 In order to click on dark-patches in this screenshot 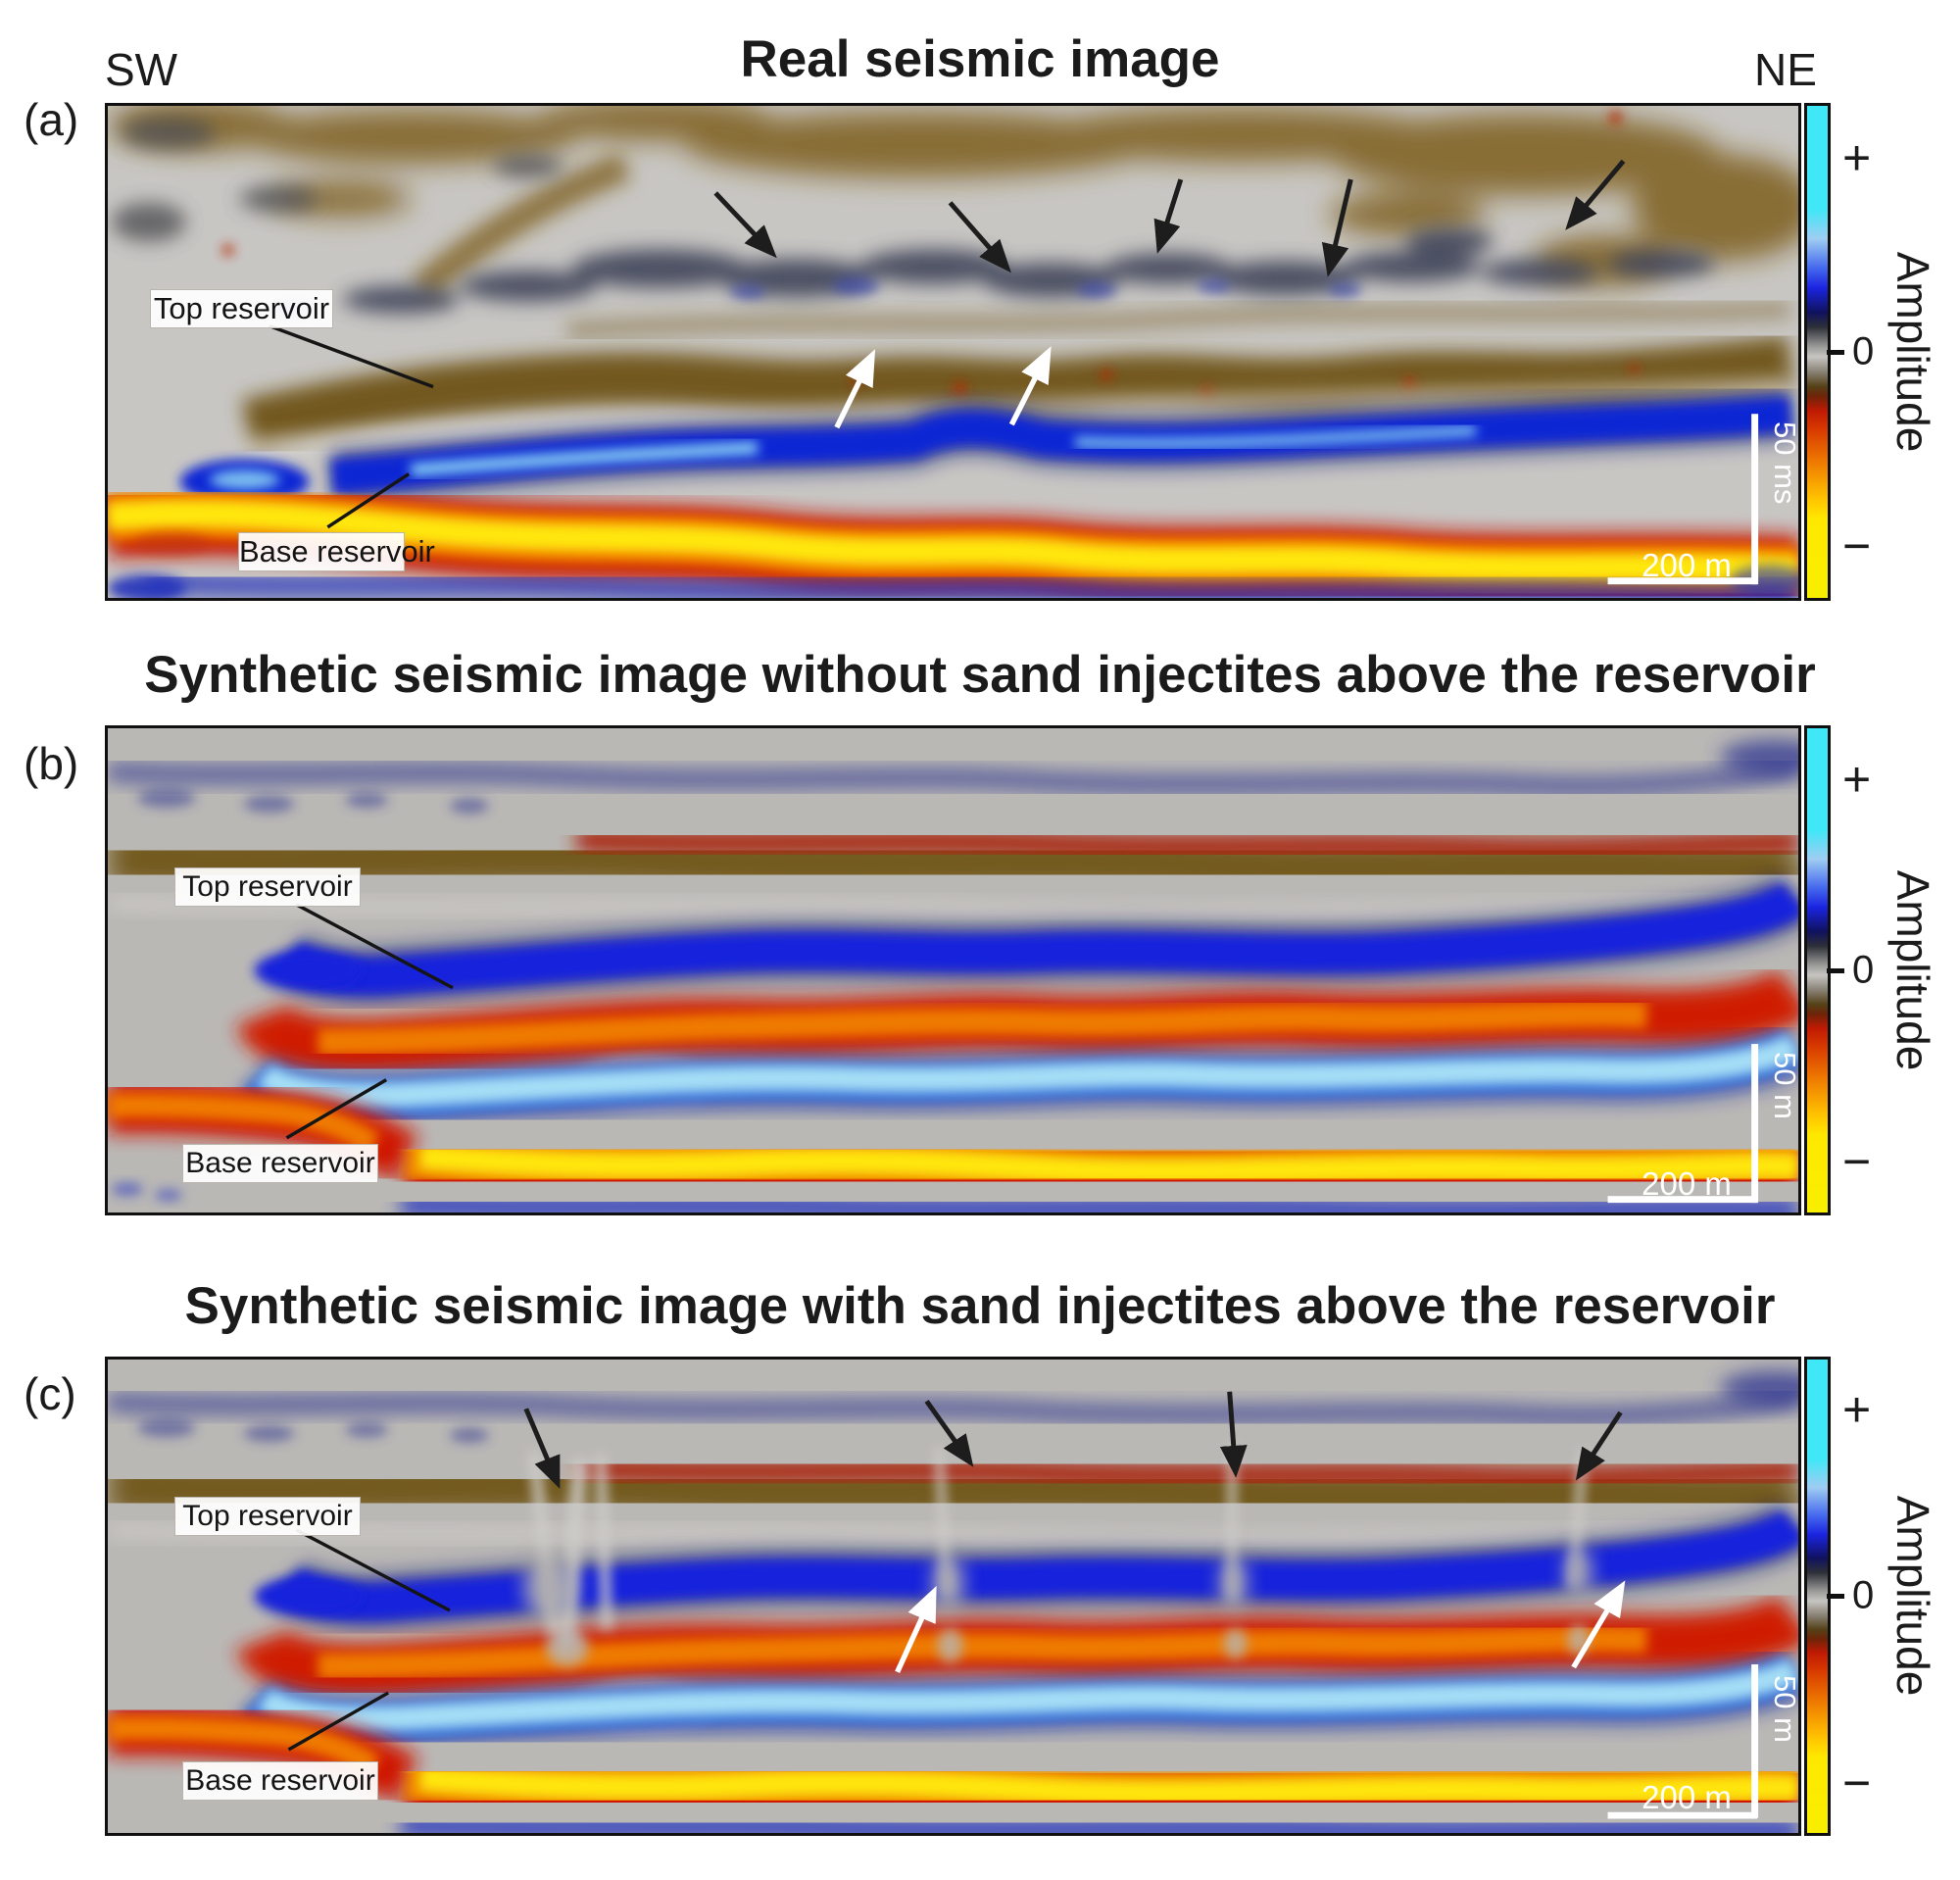, I will do `click(337, 179)`.